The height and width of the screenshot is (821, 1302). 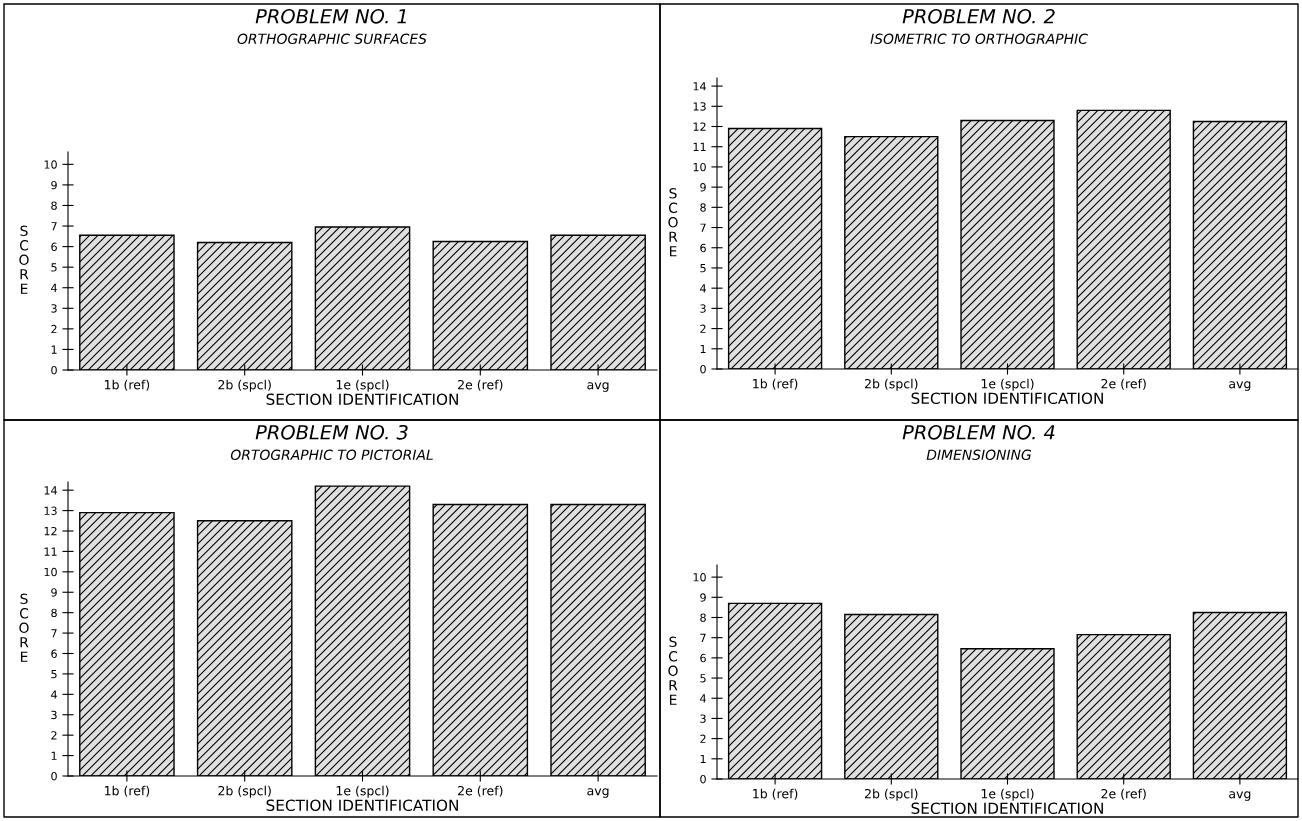 What do you see at coordinates (331, 455) in the screenshot?
I see `chart-subtitle: ORTOGRAPHIC TO PICTORIAL` at bounding box center [331, 455].